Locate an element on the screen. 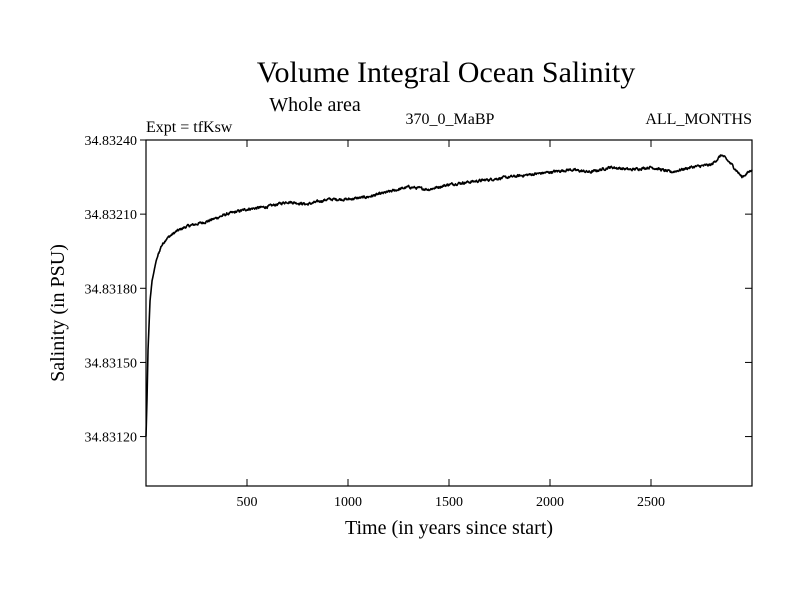 The width and height of the screenshot is (800, 600). y-tick-label: 34.83240 is located at coordinates (111, 141).